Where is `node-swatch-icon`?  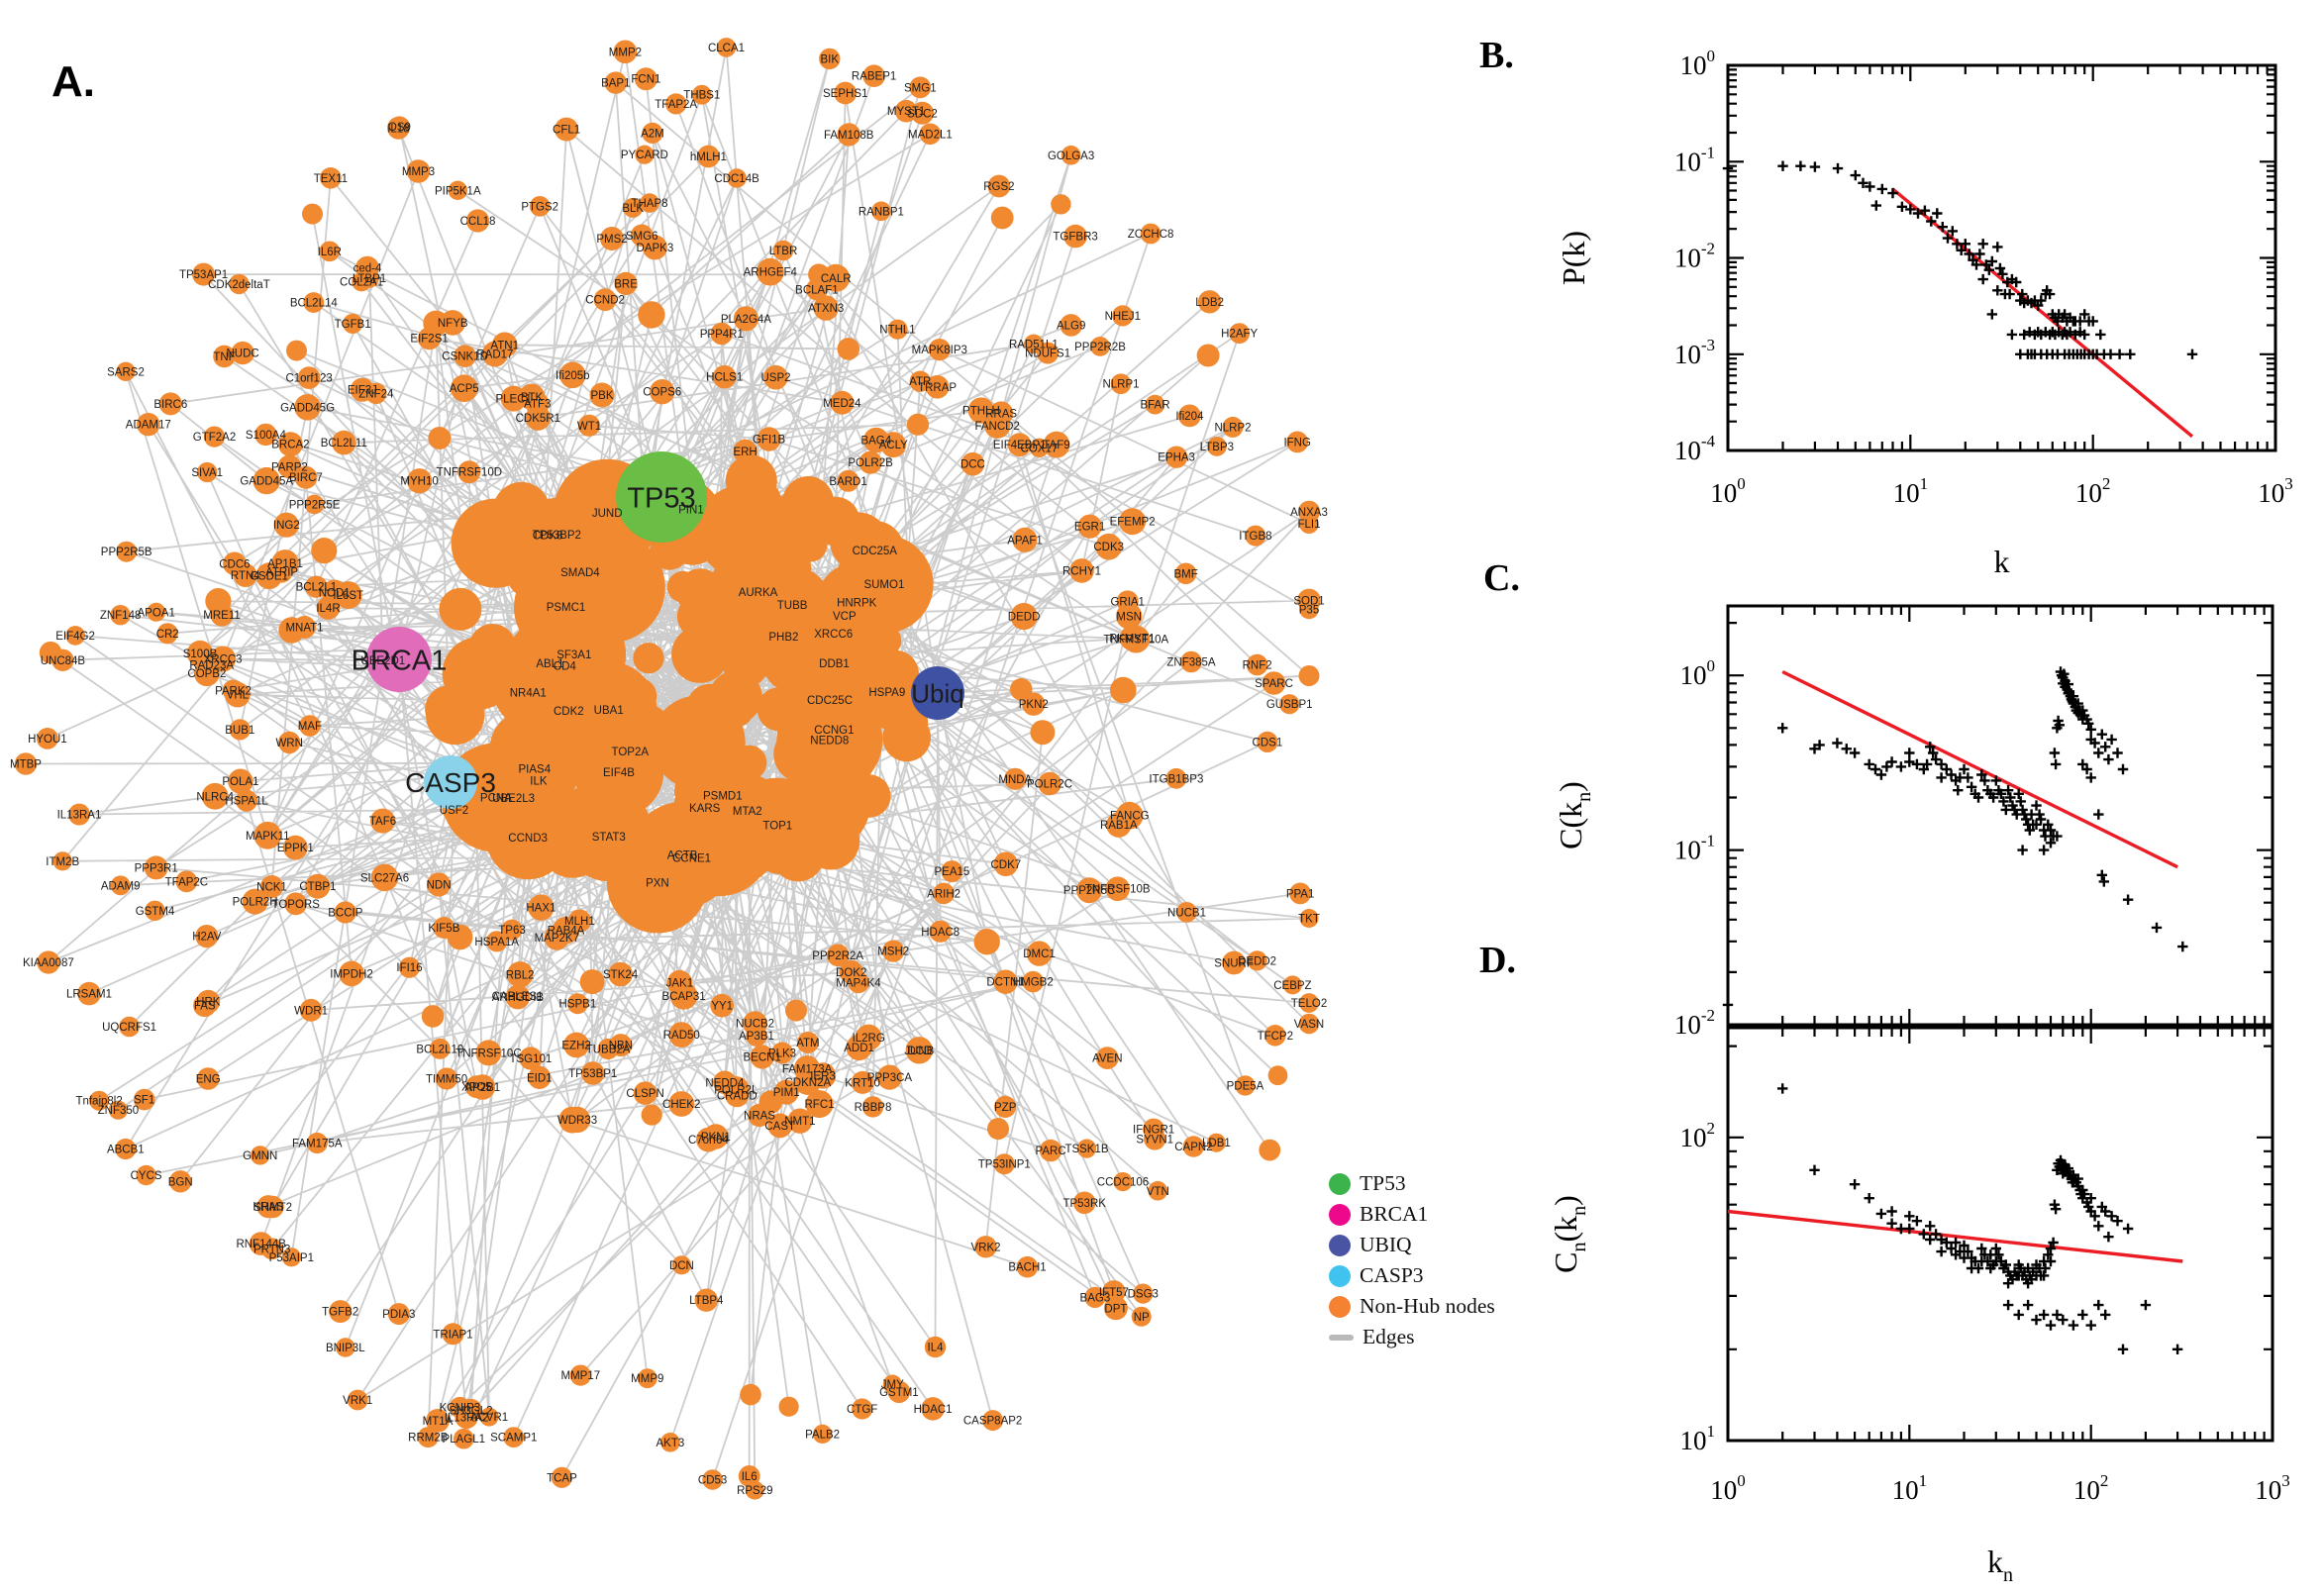 node-swatch-icon is located at coordinates (1340, 1214).